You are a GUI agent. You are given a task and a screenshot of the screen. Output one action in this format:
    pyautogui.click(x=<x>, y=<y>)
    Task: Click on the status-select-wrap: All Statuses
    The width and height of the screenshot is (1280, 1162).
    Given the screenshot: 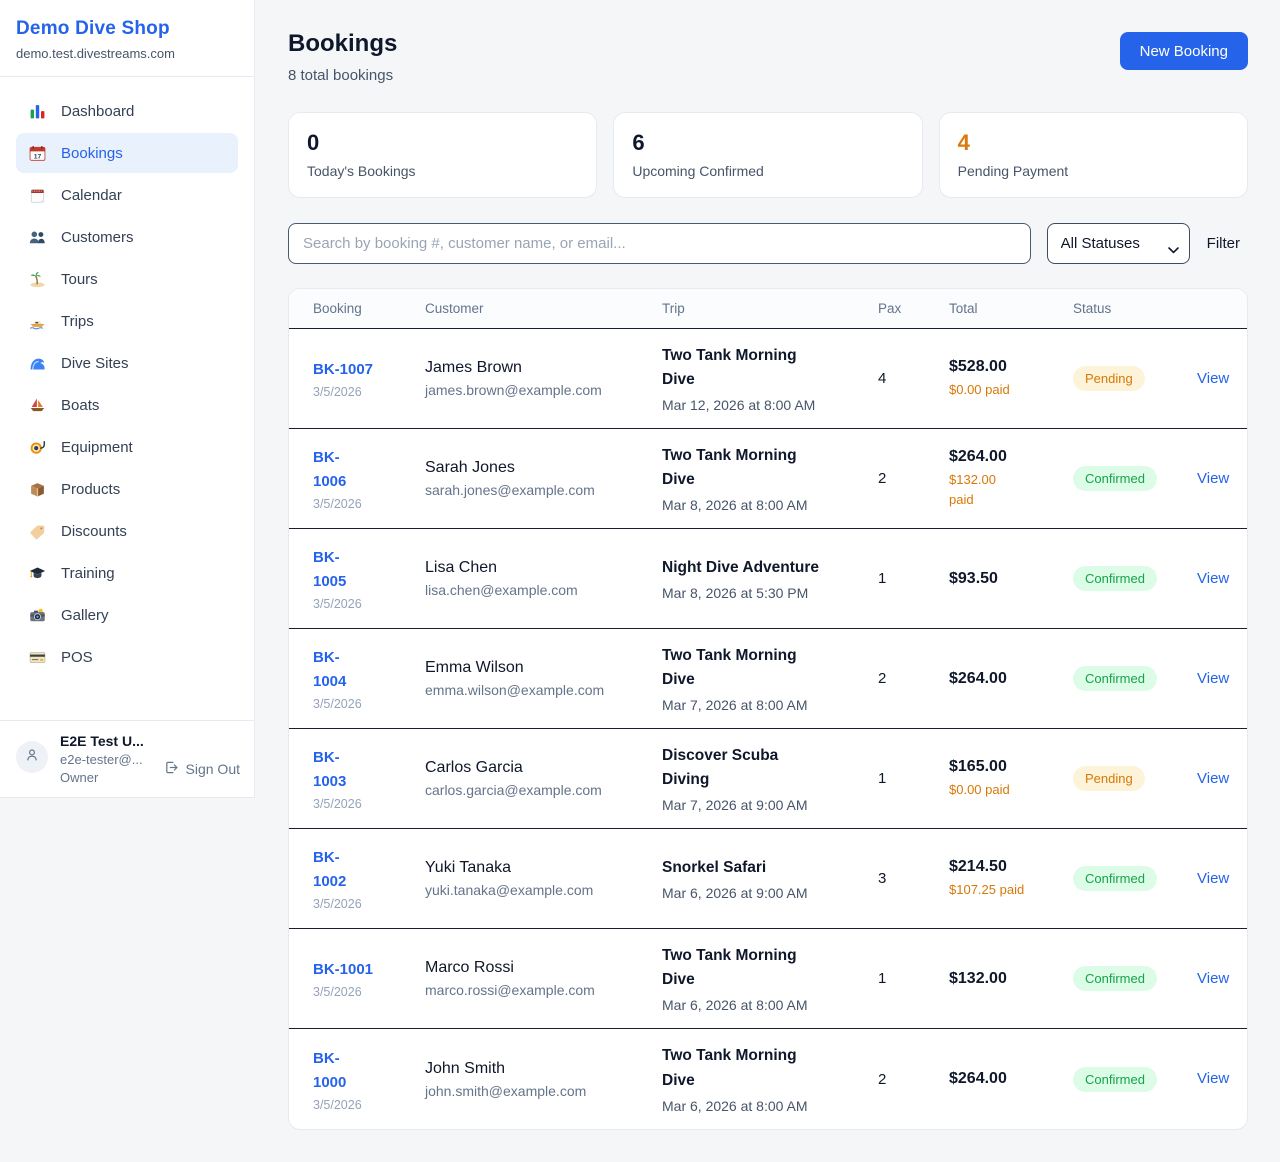 What is the action you would take?
    pyautogui.click(x=1118, y=243)
    